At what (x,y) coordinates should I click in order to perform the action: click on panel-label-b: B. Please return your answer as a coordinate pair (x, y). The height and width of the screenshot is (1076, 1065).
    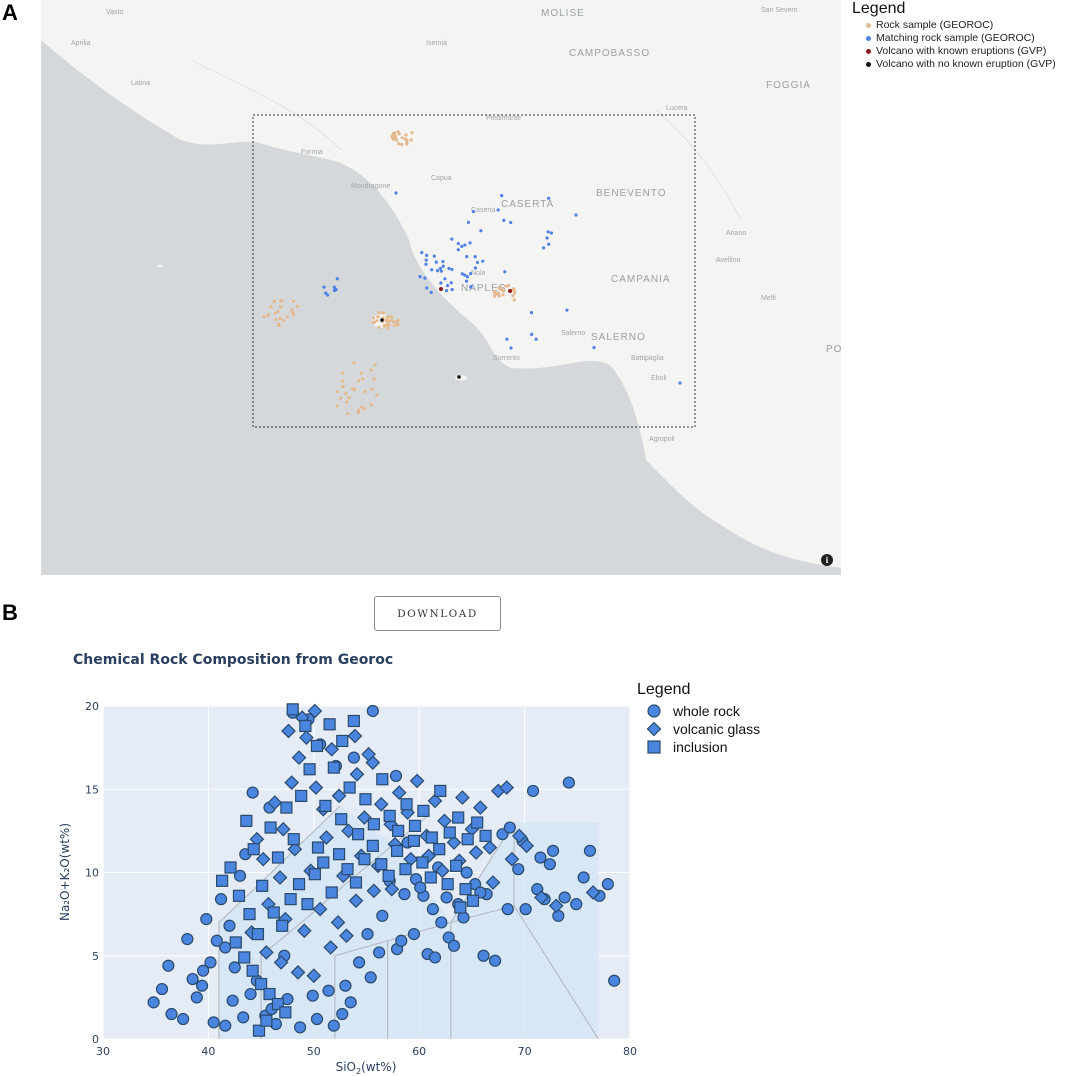
    Looking at the image, I should click on (10, 612).